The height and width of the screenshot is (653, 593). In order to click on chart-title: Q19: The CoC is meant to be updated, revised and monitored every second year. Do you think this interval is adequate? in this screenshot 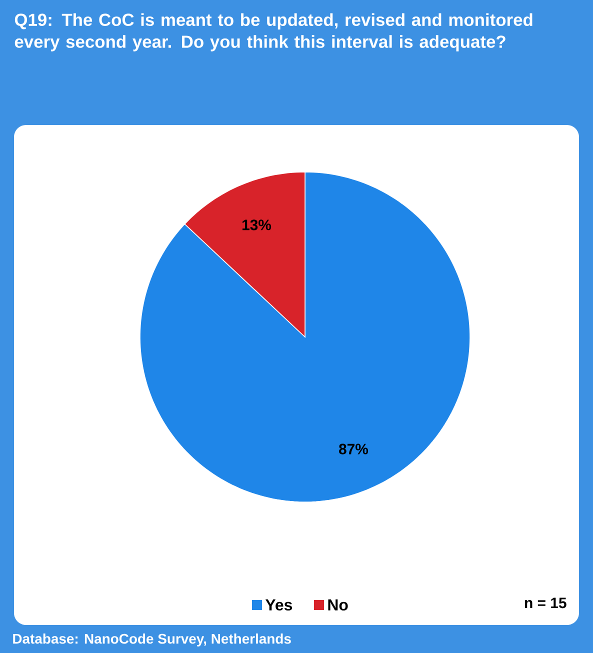, I will do `click(273, 32)`.